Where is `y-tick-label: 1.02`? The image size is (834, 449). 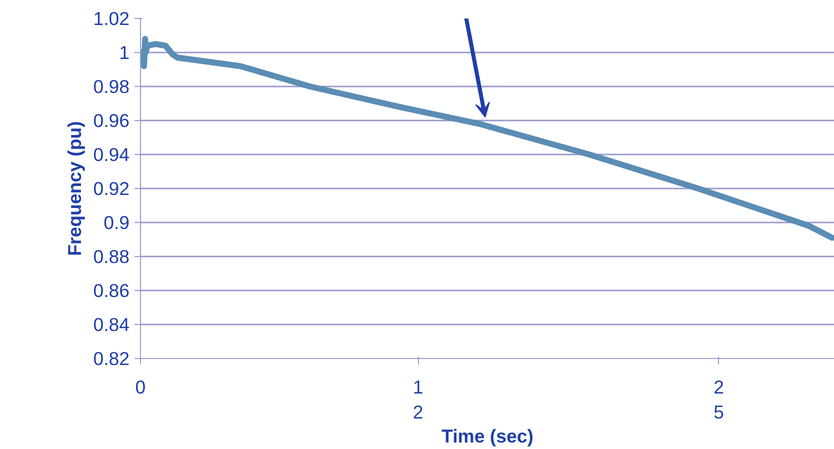
y-tick-label: 1.02 is located at coordinates (111, 18).